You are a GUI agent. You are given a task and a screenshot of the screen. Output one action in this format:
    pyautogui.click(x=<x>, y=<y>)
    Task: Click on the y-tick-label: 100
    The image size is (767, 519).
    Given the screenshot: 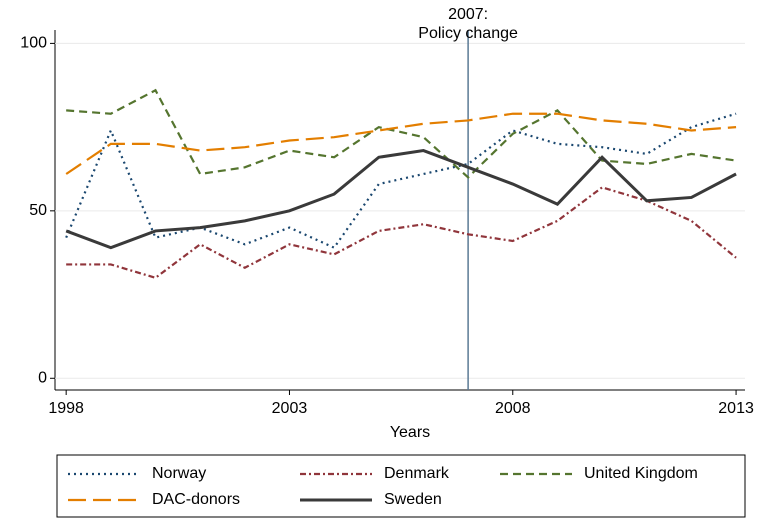 What is the action you would take?
    pyautogui.click(x=33, y=43)
    